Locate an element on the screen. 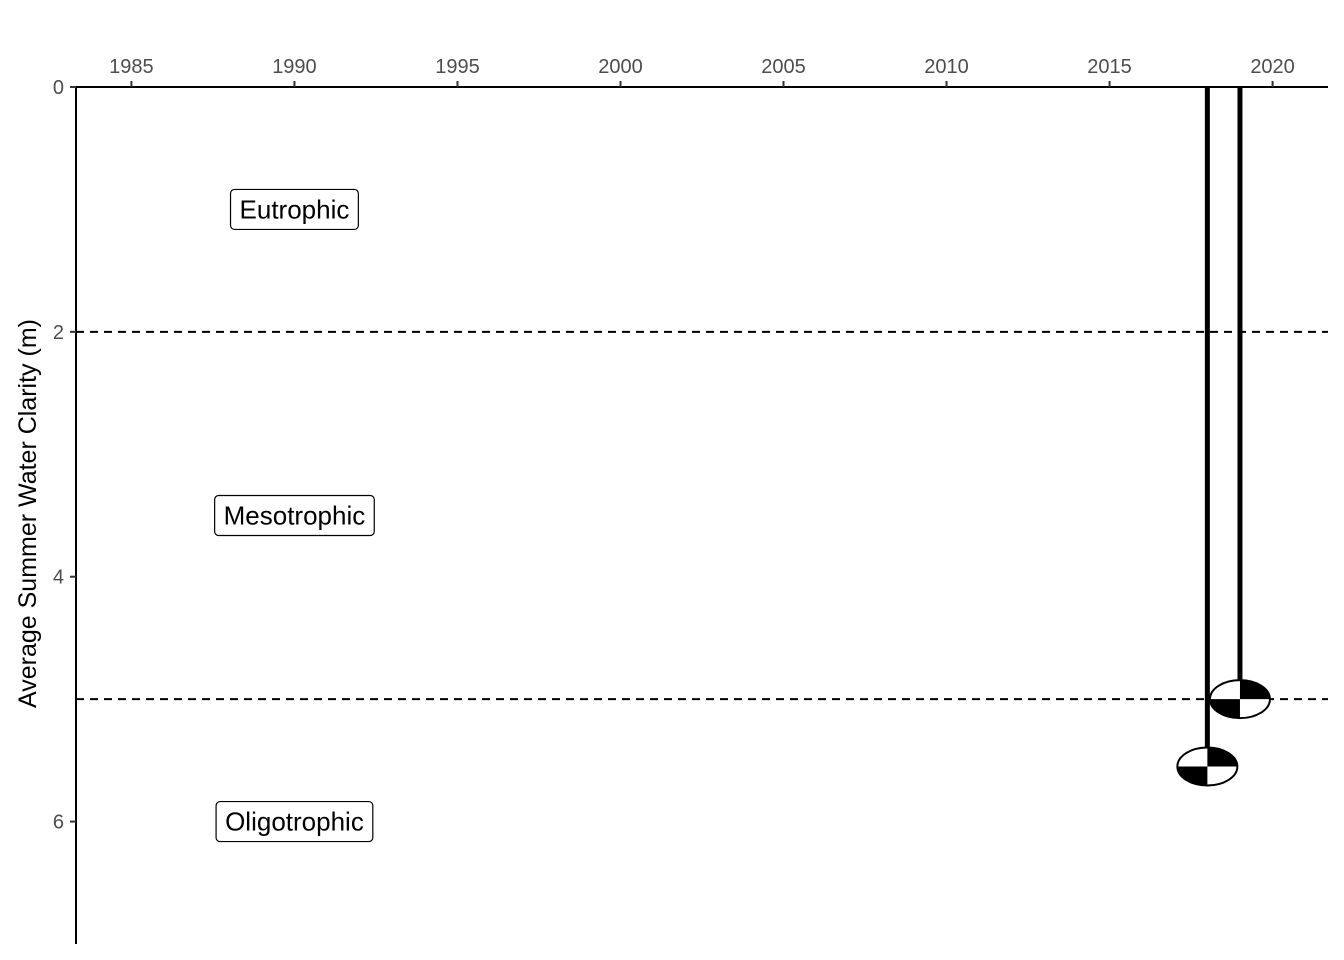 The image size is (1344, 960). zone-label-oligotrophic: Oligotrophic is located at coordinates (294, 821).